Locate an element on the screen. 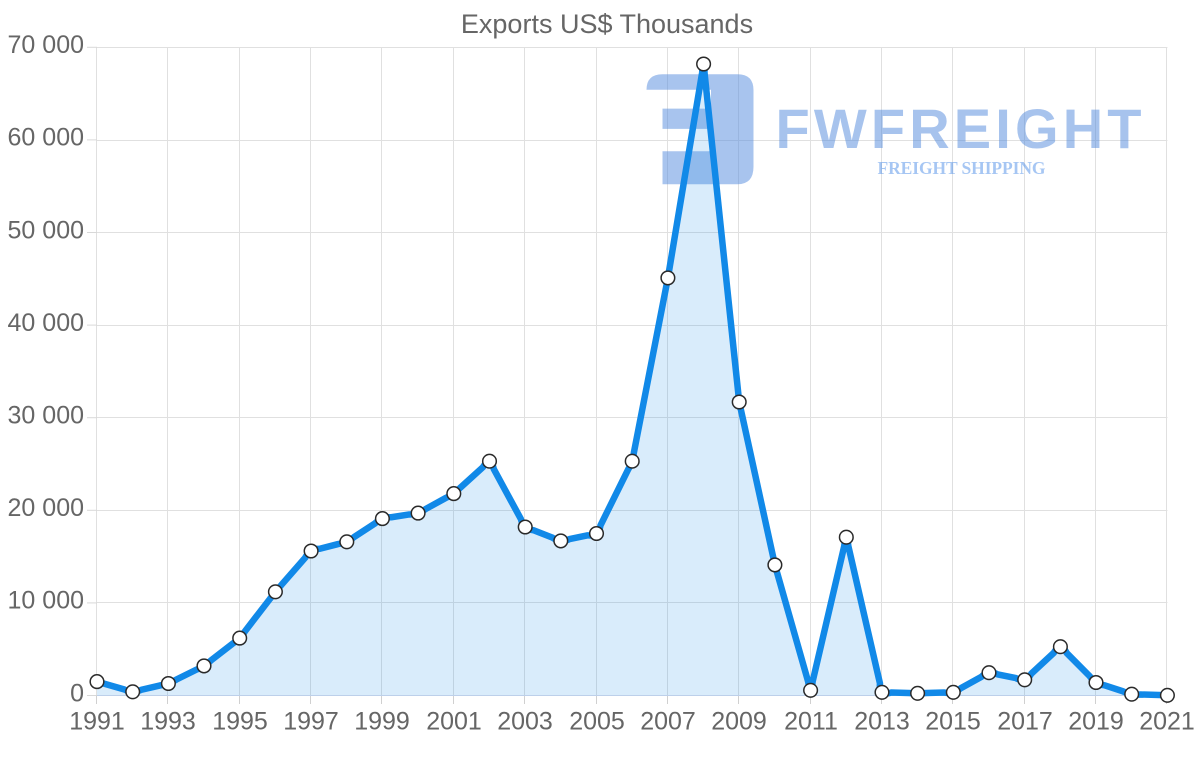  svg-text: Exports US$ Thousands is located at coordinates (607, 24).